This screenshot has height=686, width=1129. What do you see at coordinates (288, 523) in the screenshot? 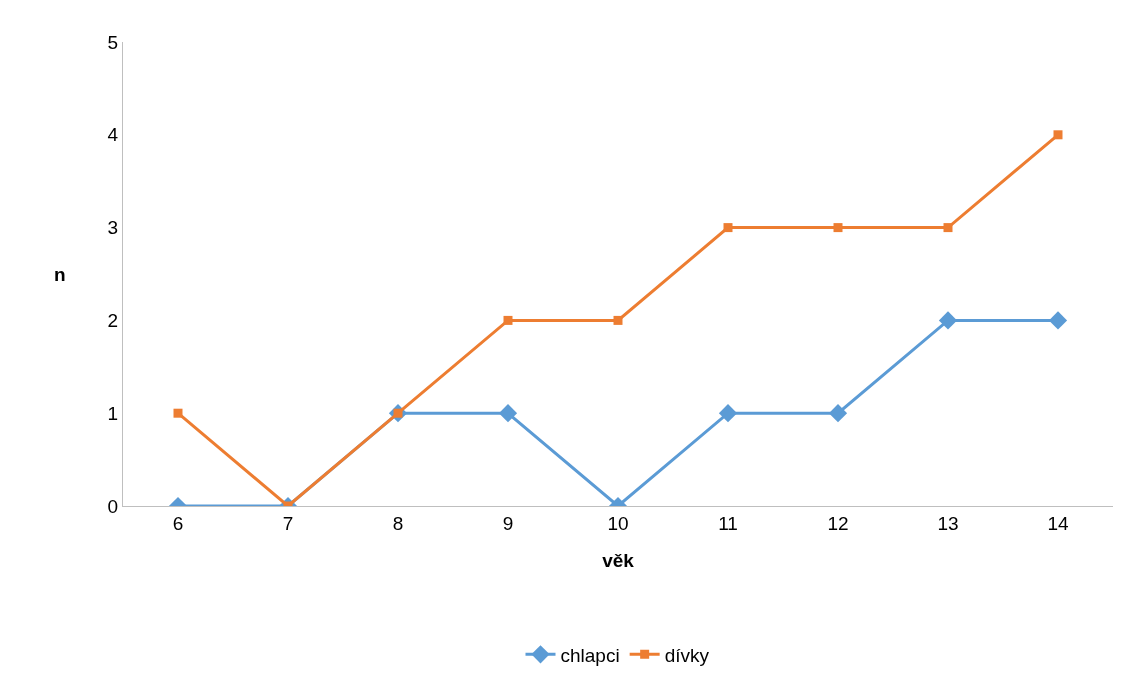
I see `x-tick-label: 7` at bounding box center [288, 523].